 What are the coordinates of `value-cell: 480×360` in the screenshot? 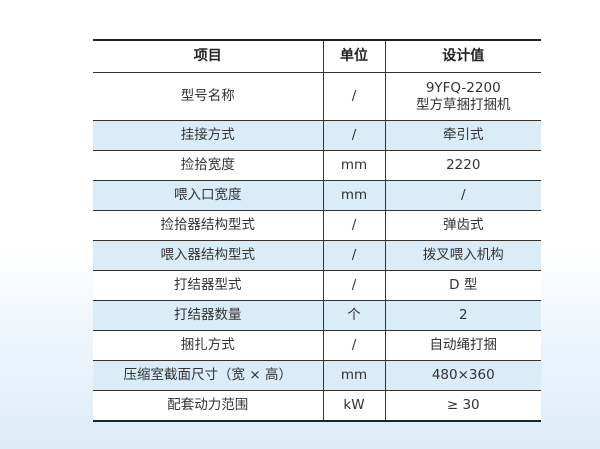 It's located at (462, 375).